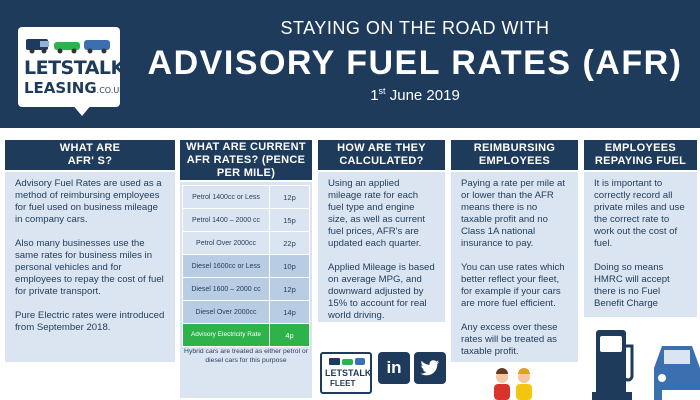 The height and width of the screenshot is (400, 700). Describe the element at coordinates (226, 266) in the screenshot. I see `rate-name: Diesel 1600cc or Less` at that location.